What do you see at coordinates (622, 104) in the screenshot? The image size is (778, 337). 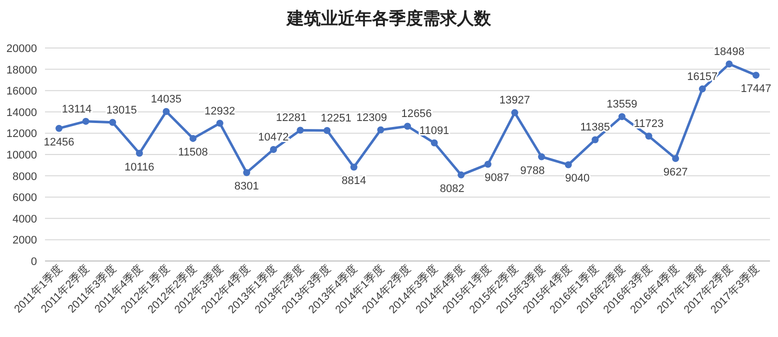 I see `data-label: 13559` at bounding box center [622, 104].